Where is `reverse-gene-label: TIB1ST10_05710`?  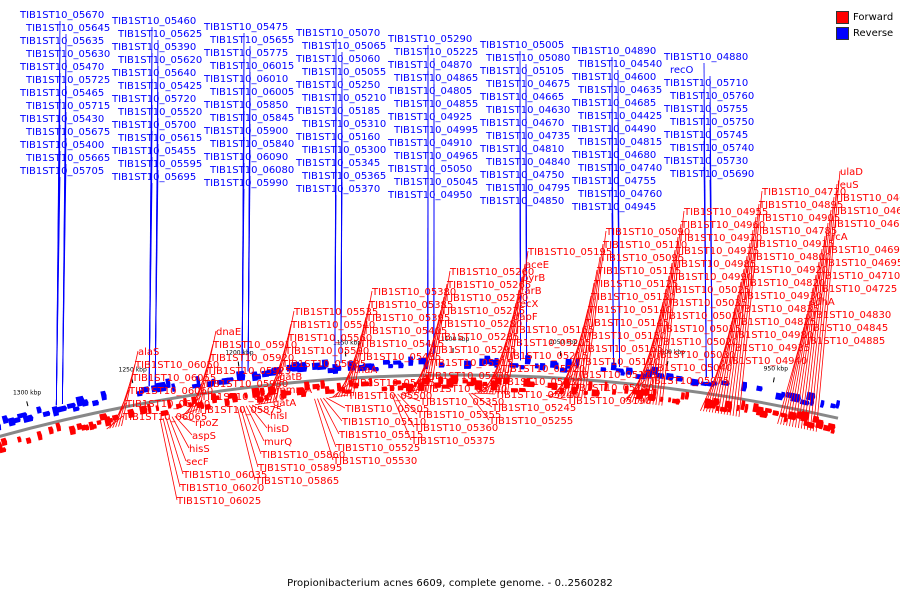
reverse-gene-label: TIB1ST10_05710 is located at coordinates (705, 83).